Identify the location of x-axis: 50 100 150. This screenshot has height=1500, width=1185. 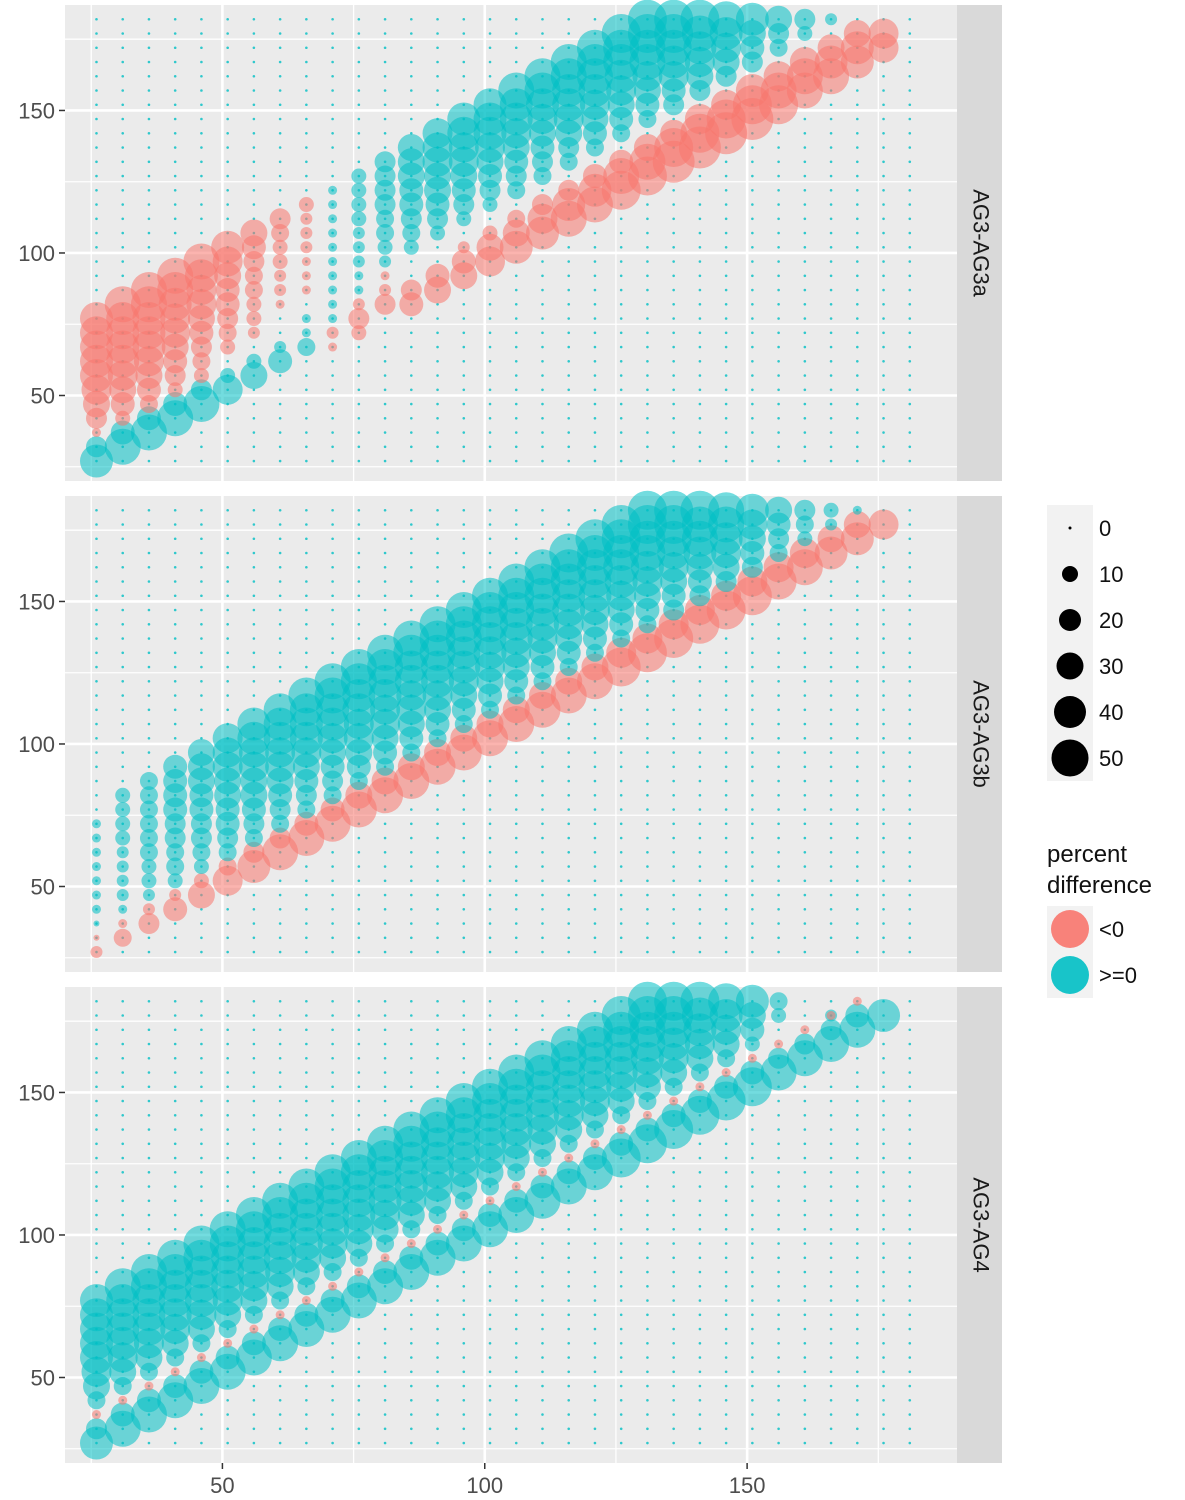
(487, 1480).